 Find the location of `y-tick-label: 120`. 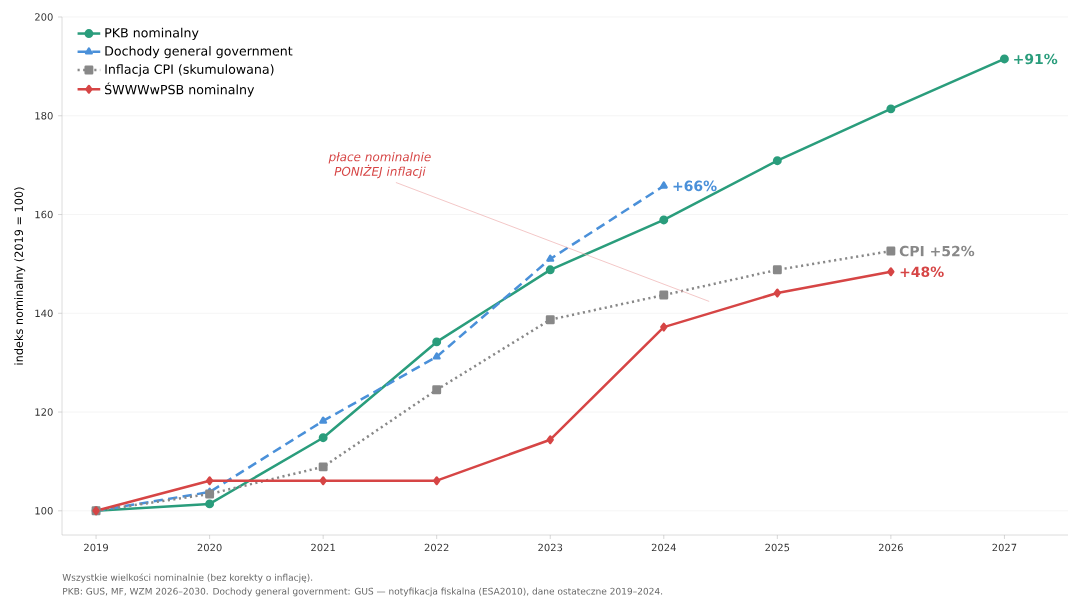

y-tick-label: 120 is located at coordinates (44, 412).